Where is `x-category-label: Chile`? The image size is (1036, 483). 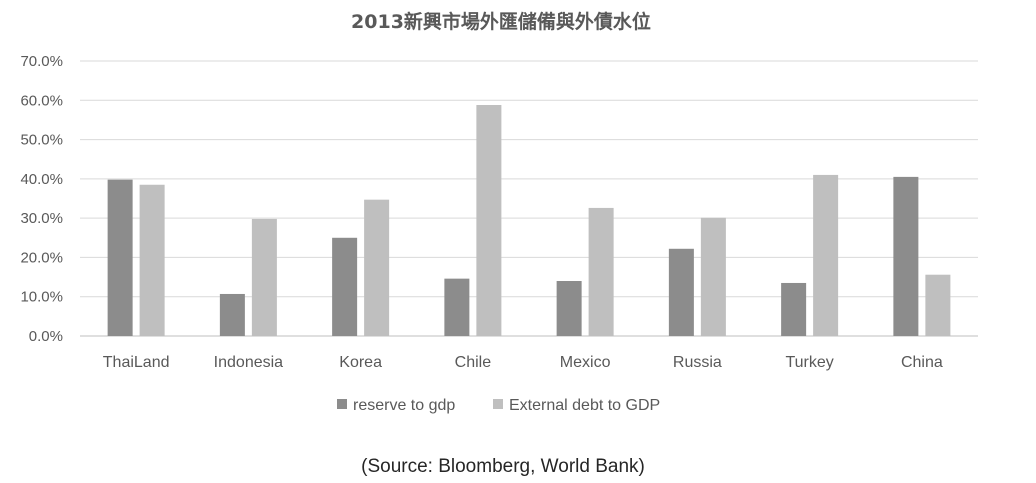 x-category-label: Chile is located at coordinates (473, 362).